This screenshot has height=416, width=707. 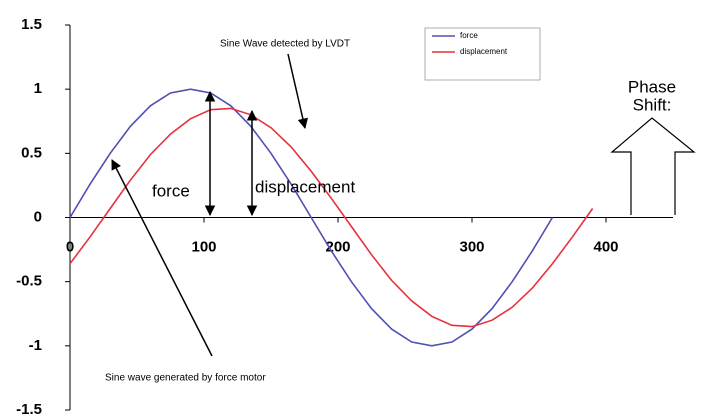 What do you see at coordinates (652, 86) in the screenshot?
I see `annotation: Phase` at bounding box center [652, 86].